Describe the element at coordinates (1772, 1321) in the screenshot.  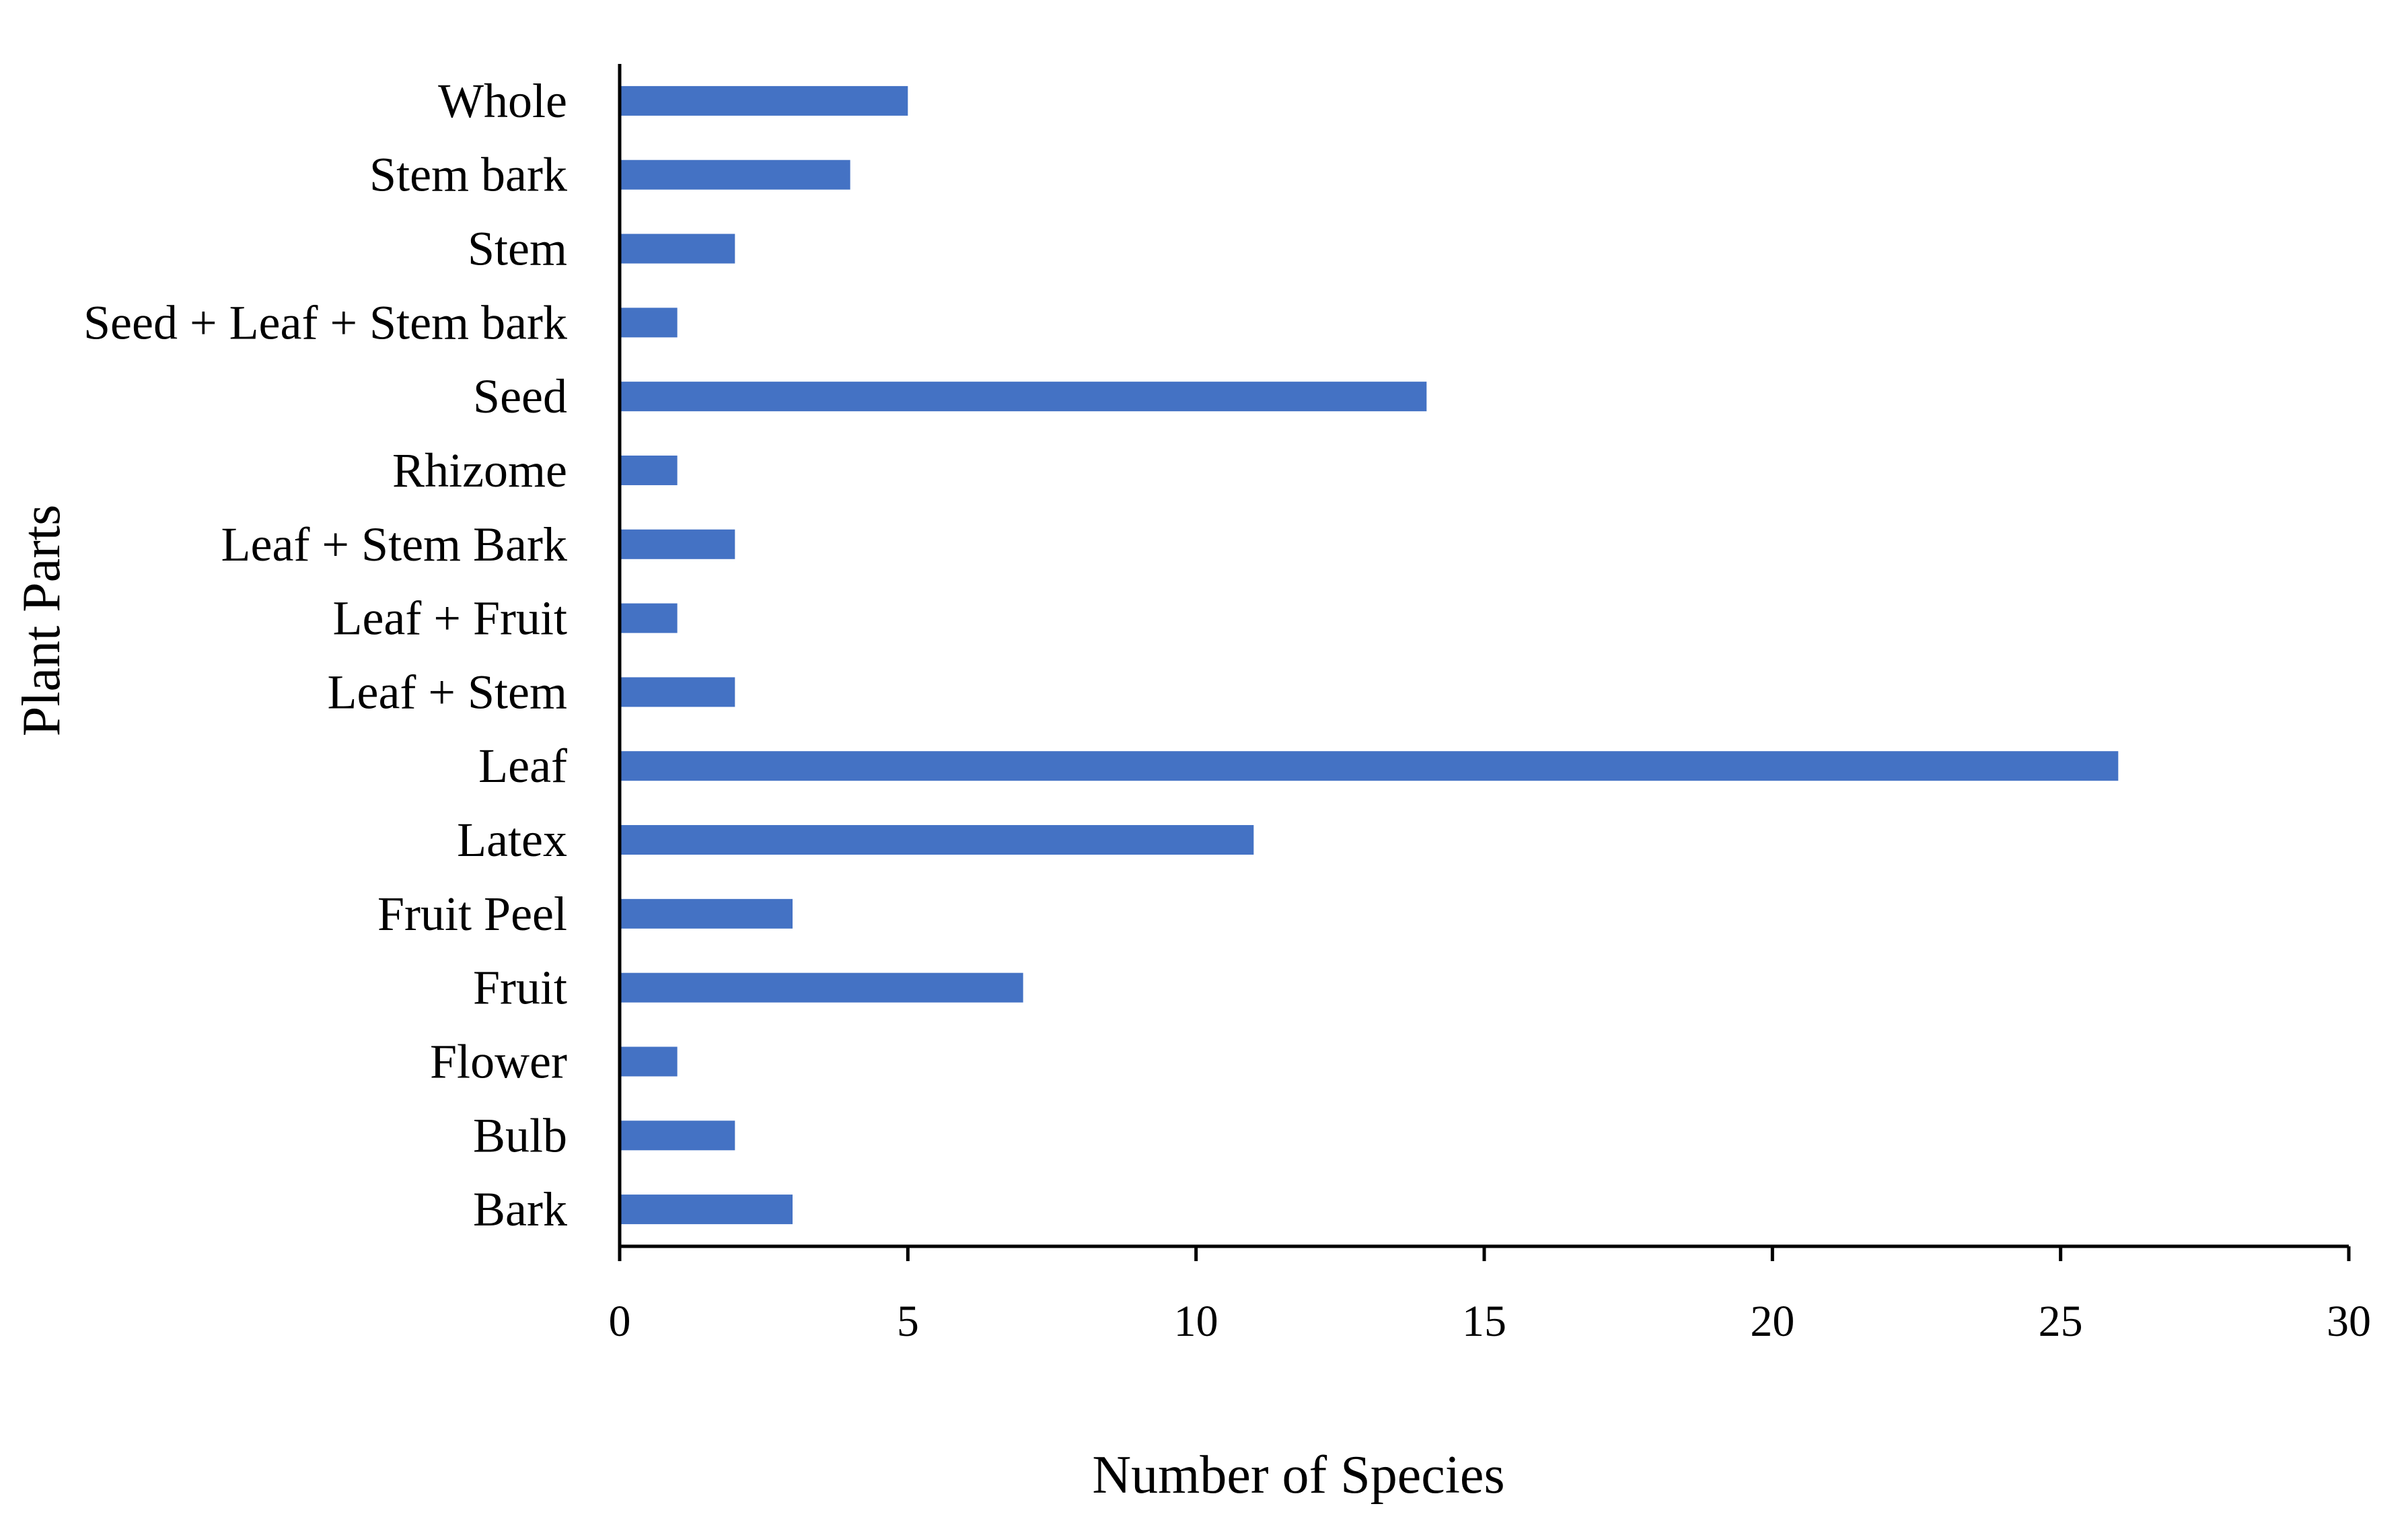
I see `x-tick-label: 20` at that location.